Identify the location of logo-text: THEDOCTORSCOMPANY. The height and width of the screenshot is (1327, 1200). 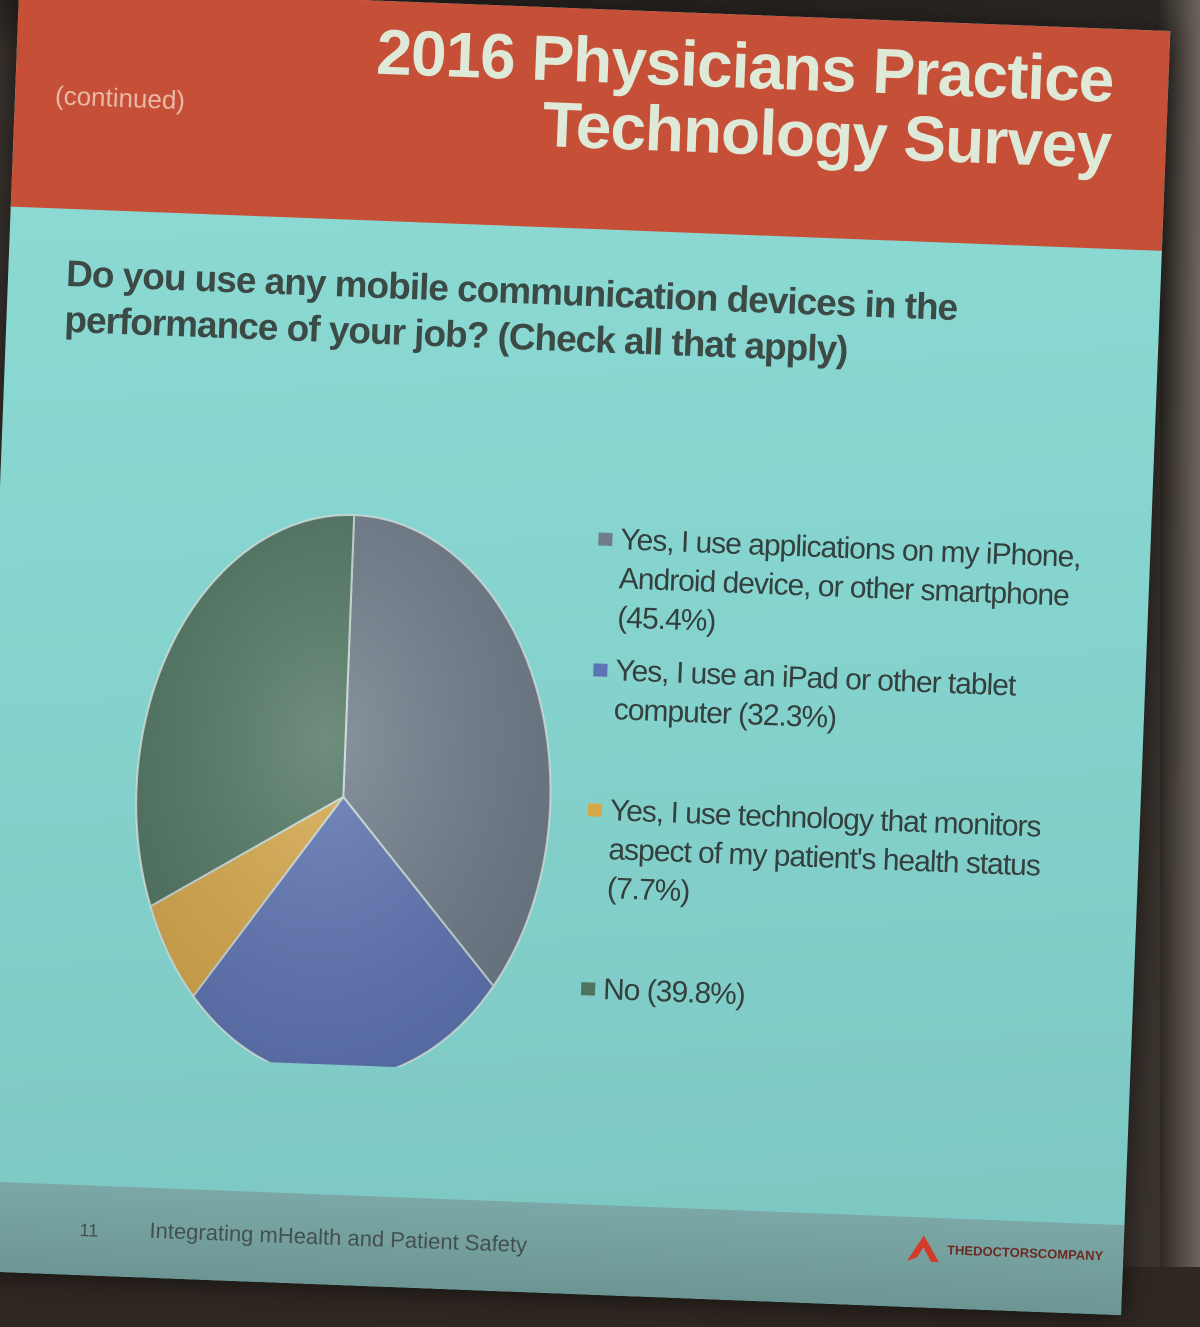
(1025, 1252).